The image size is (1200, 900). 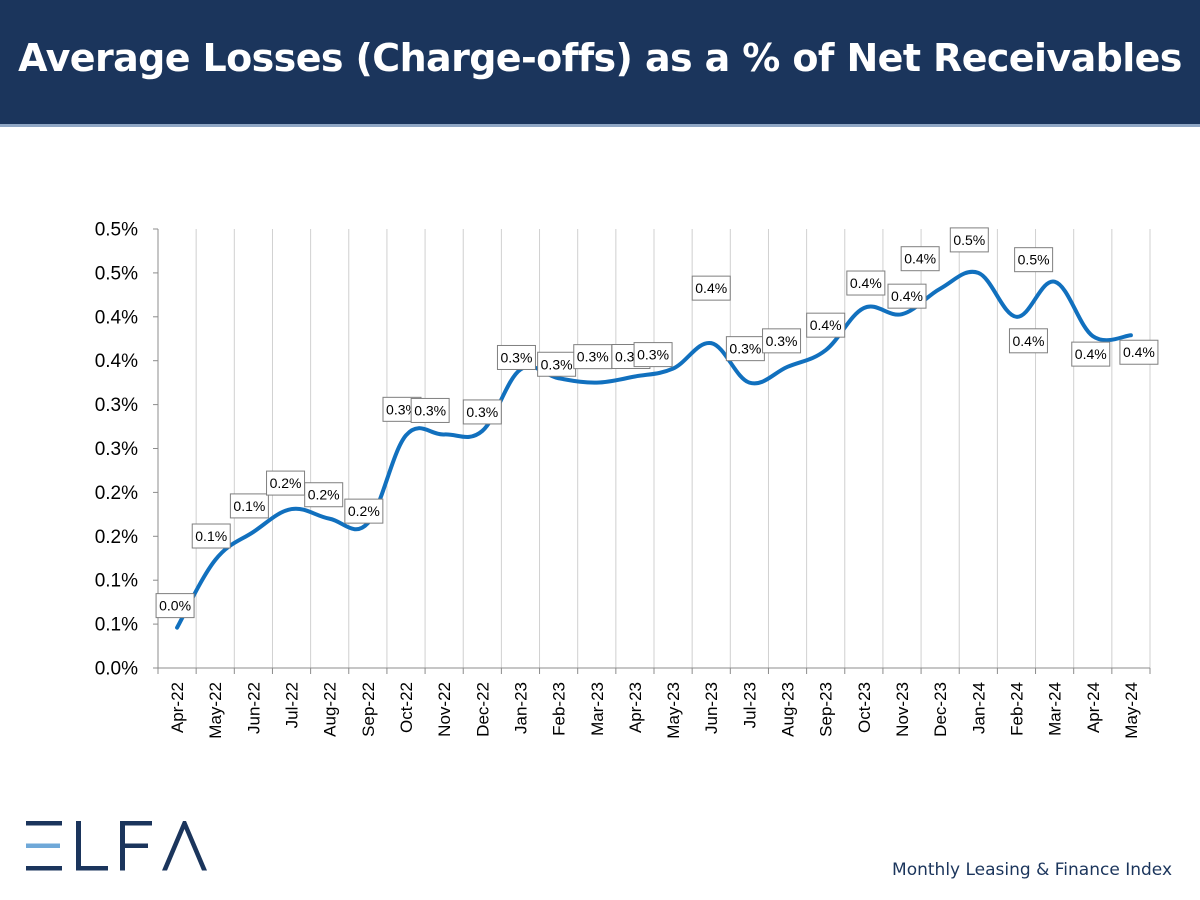 I want to click on x-tick-label: Jan-24, so click(x=978, y=708).